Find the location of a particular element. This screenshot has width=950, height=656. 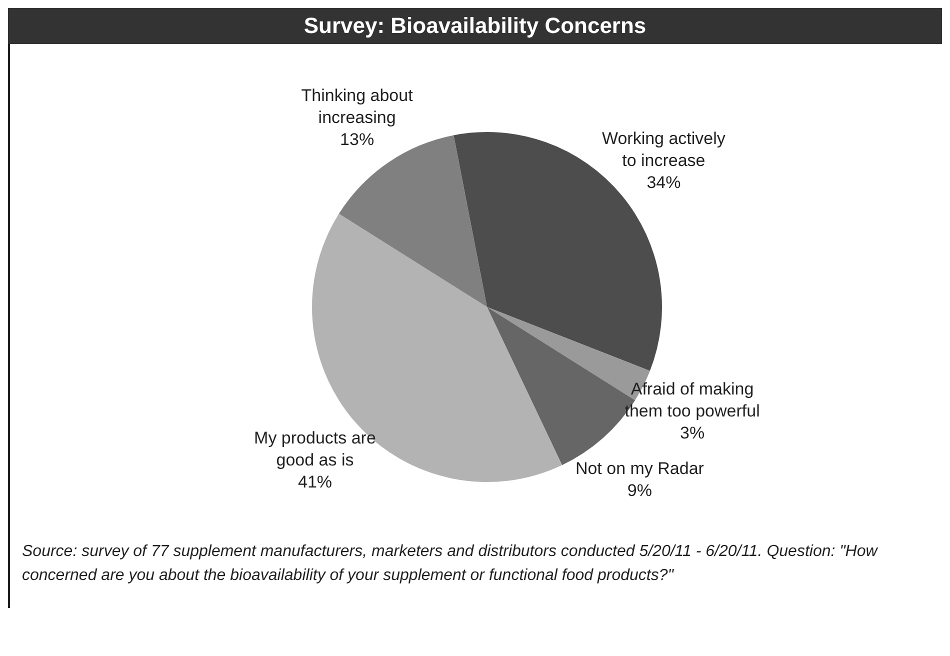

source-note: Source: survey of 77 supplement manufacturers, marketers and distributors conducted 5/20/11 - 6/20/11. Question: "How concerned are you about the bioavailability of your supplement or functional food products?" is located at coordinates (450, 564).